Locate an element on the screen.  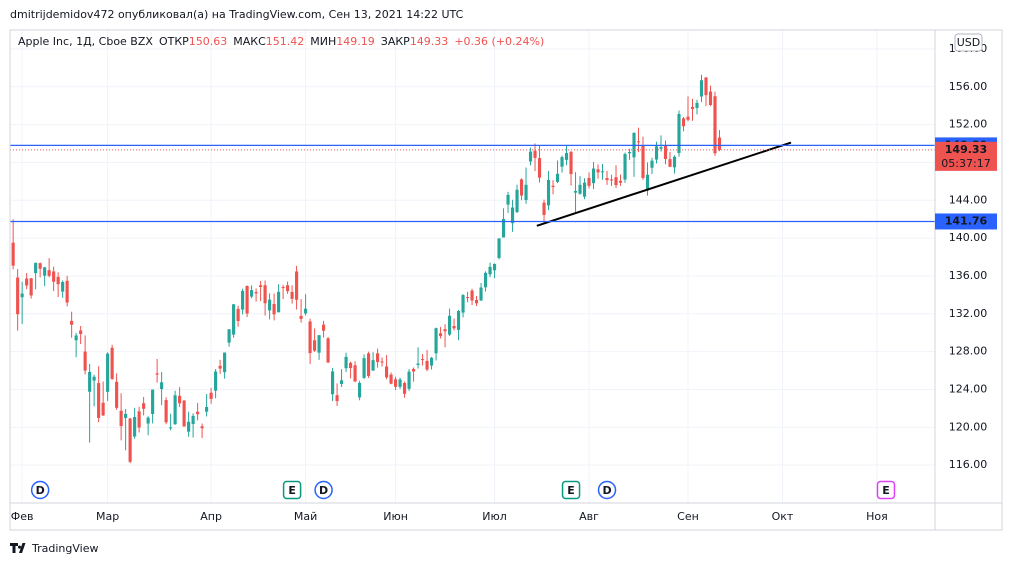
level-label-box is located at coordinates (966, 221).